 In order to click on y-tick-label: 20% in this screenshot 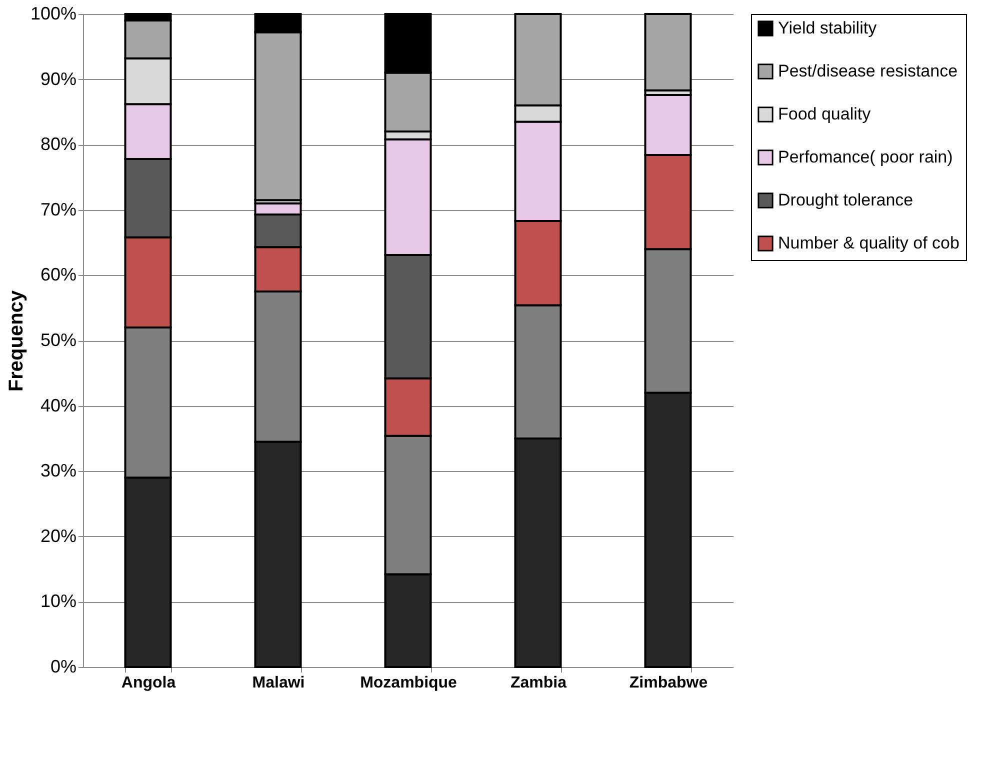, I will do `click(58, 536)`.